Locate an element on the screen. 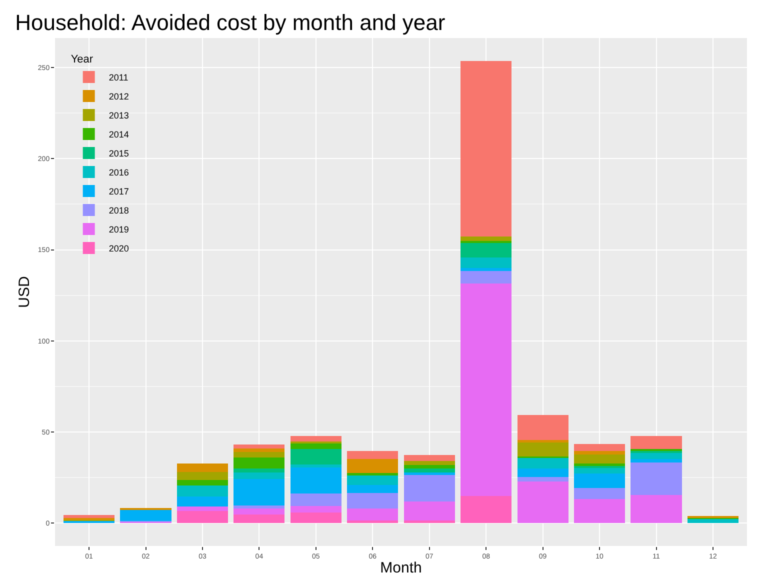  legend-label: 2012 is located at coordinates (118, 96).